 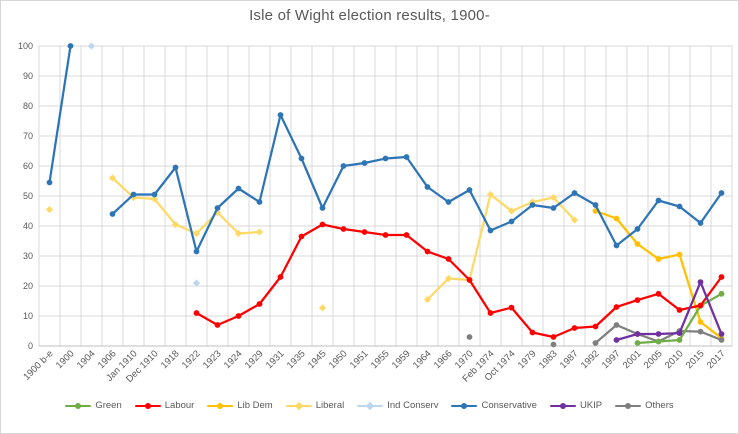 What do you see at coordinates (259, 202) in the screenshot?
I see `point-conservative-1929` at bounding box center [259, 202].